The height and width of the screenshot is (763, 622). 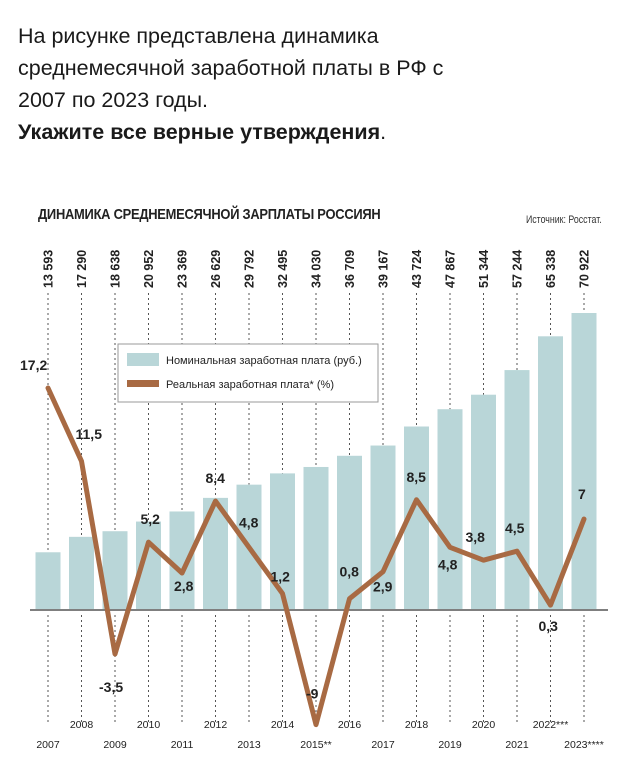 What do you see at coordinates (149, 725) in the screenshot?
I see `x-tick-label-2010: 2010` at bounding box center [149, 725].